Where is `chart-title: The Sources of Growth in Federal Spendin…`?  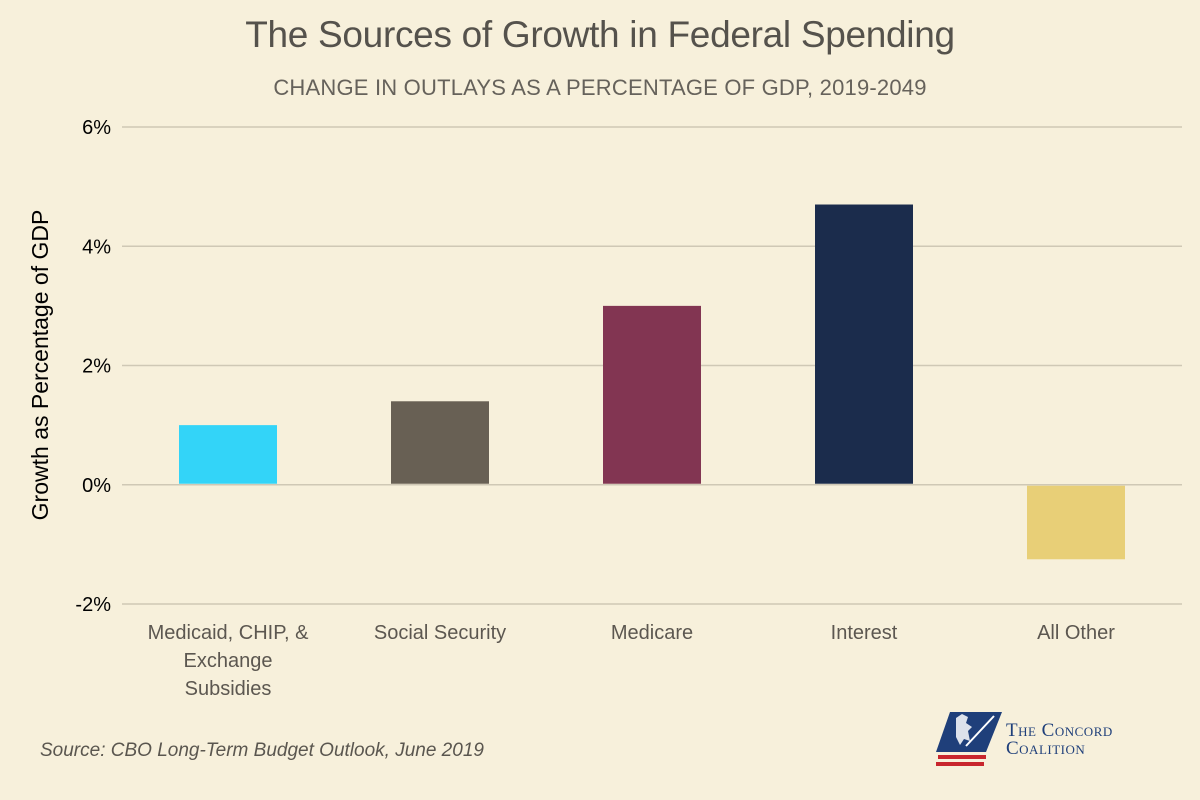
chart-title: The Sources of Growth in Federal Spendin… is located at coordinates (600, 34).